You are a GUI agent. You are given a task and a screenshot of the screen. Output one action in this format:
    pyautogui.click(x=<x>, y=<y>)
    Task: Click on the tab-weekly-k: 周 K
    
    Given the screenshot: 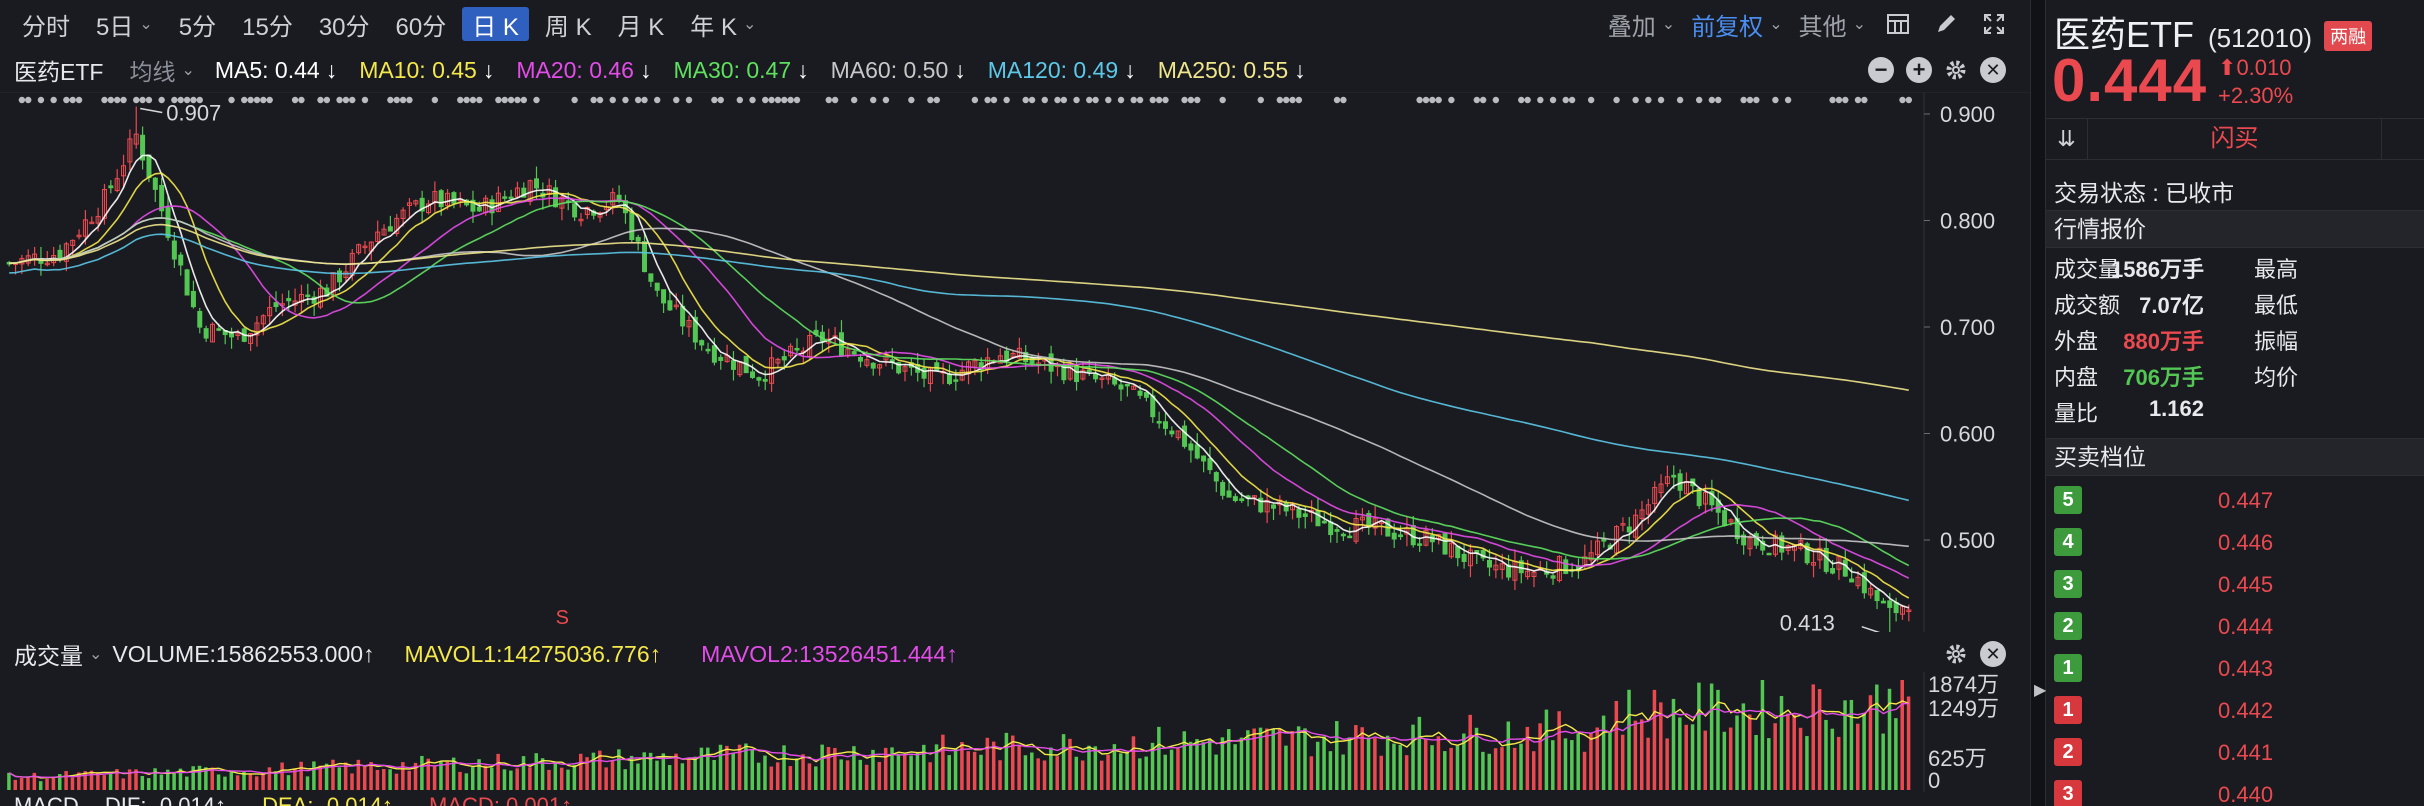 What is the action you would take?
    pyautogui.click(x=568, y=24)
    